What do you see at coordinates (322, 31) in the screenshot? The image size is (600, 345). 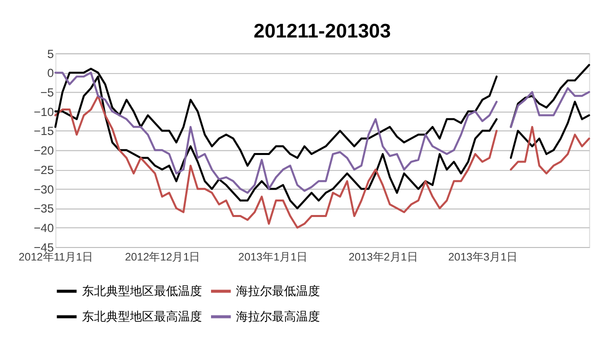 I see `chart-title: 201211-201303` at bounding box center [322, 31].